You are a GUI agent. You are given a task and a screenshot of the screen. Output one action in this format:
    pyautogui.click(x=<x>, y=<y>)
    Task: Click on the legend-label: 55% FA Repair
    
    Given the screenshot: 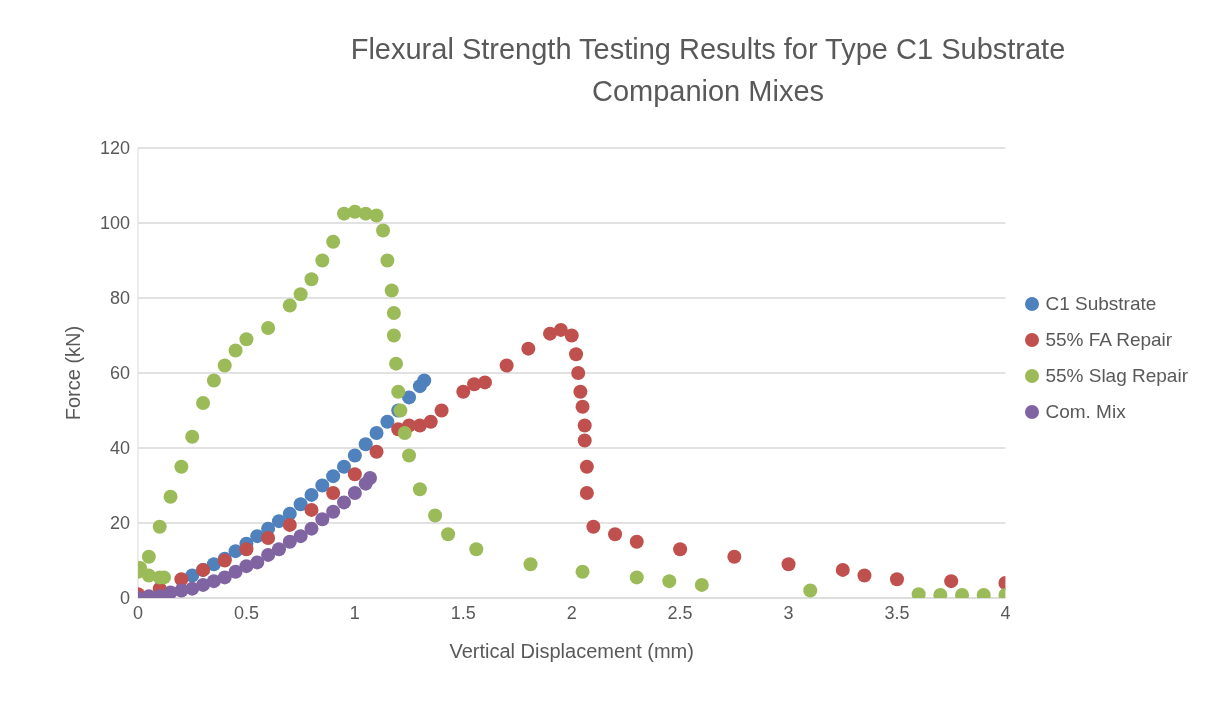 What is the action you would take?
    pyautogui.click(x=1109, y=340)
    